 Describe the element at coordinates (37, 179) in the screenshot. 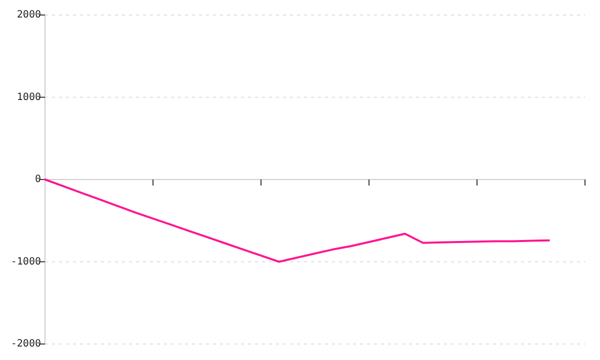

I see `y-tick-label: 0` at that location.